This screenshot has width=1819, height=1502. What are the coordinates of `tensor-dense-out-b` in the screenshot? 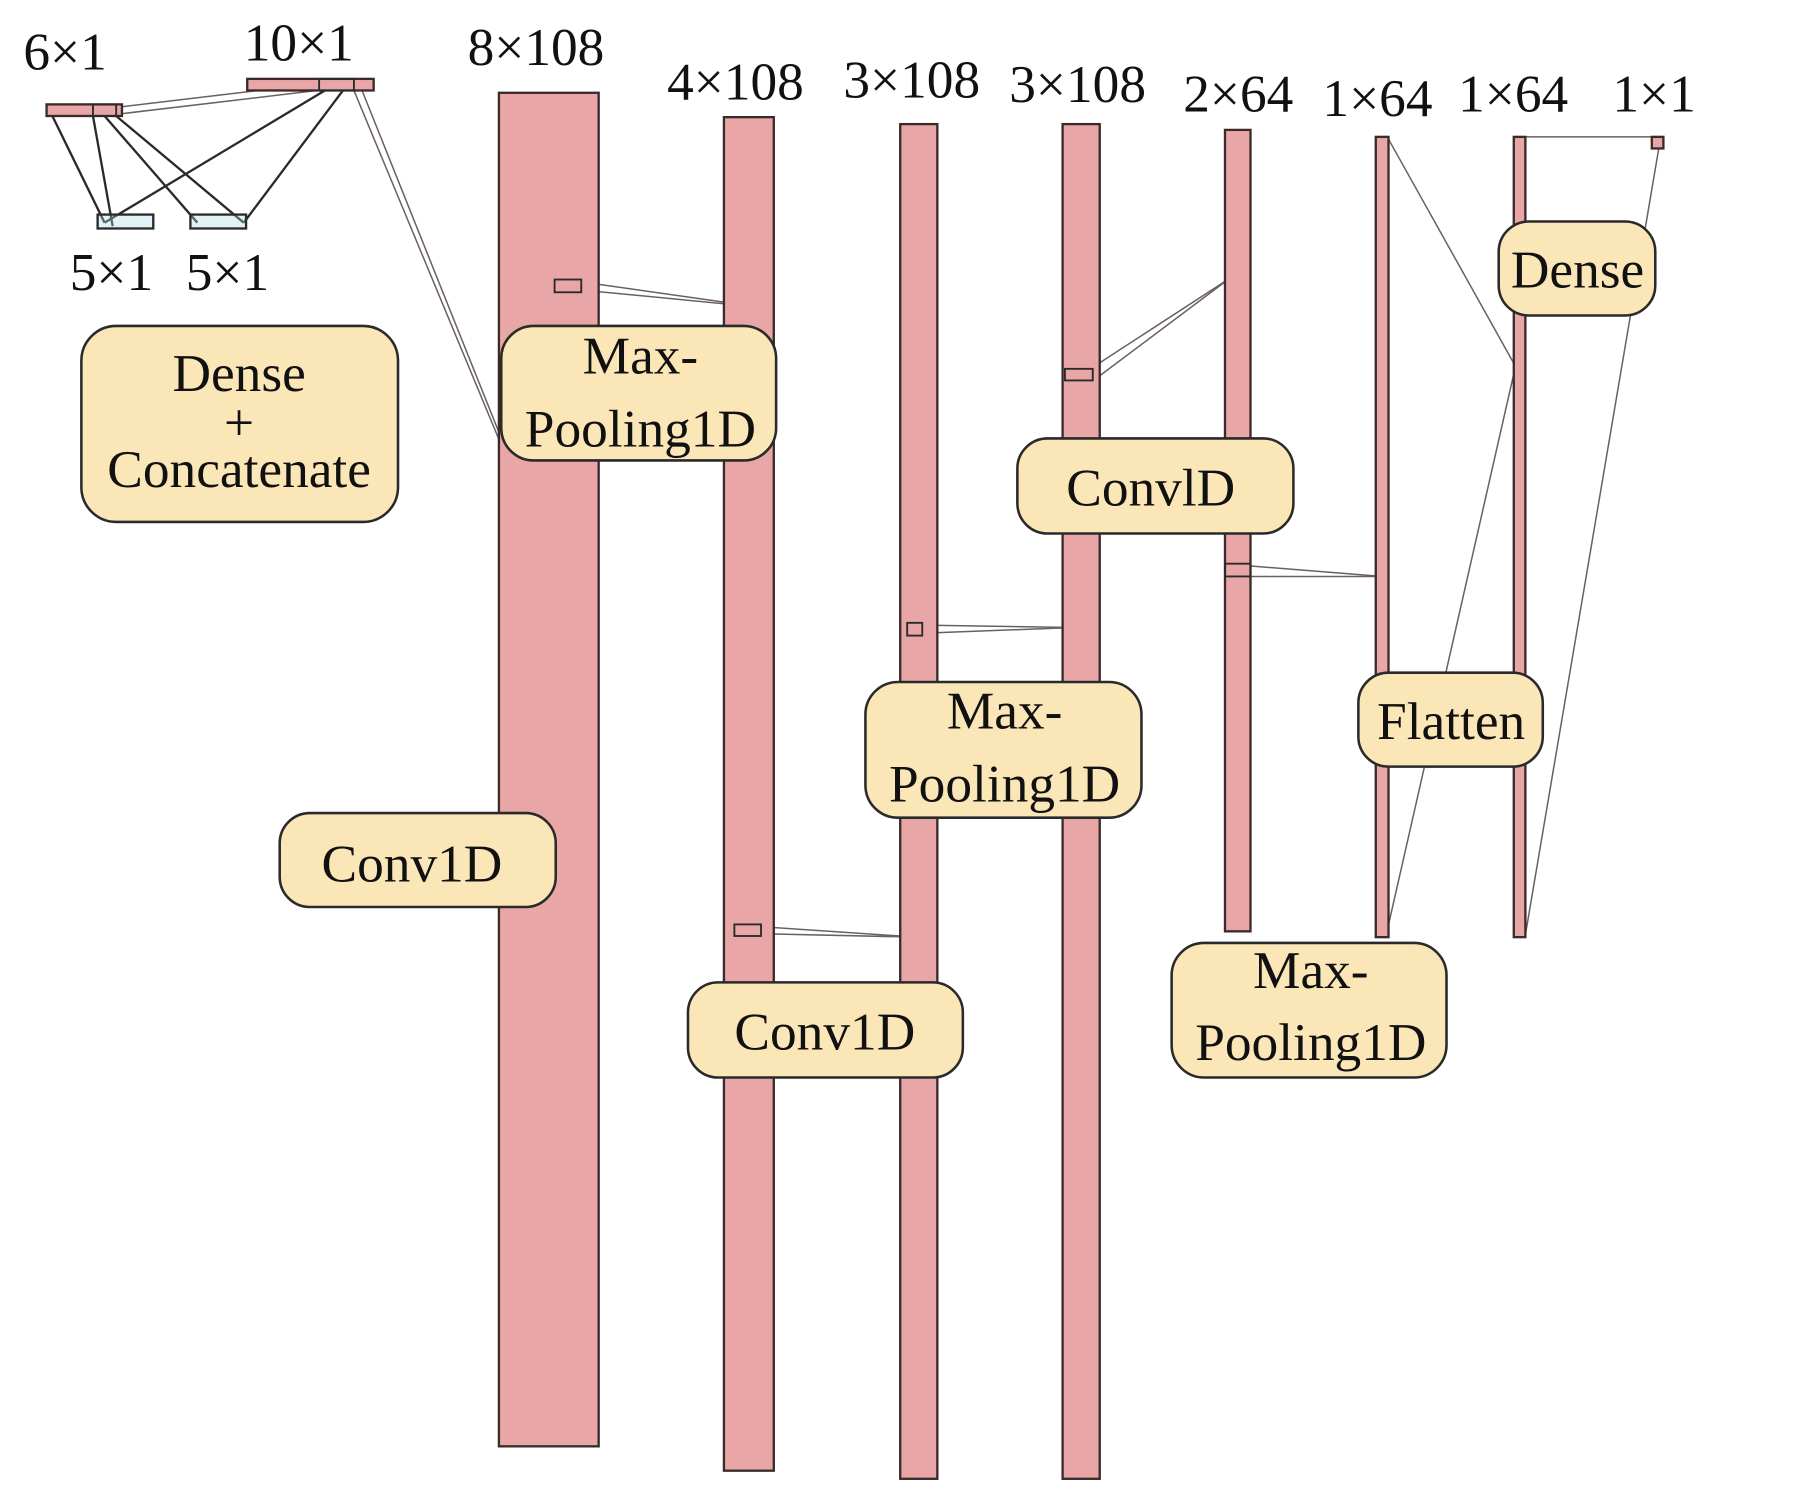 It's located at (218, 221).